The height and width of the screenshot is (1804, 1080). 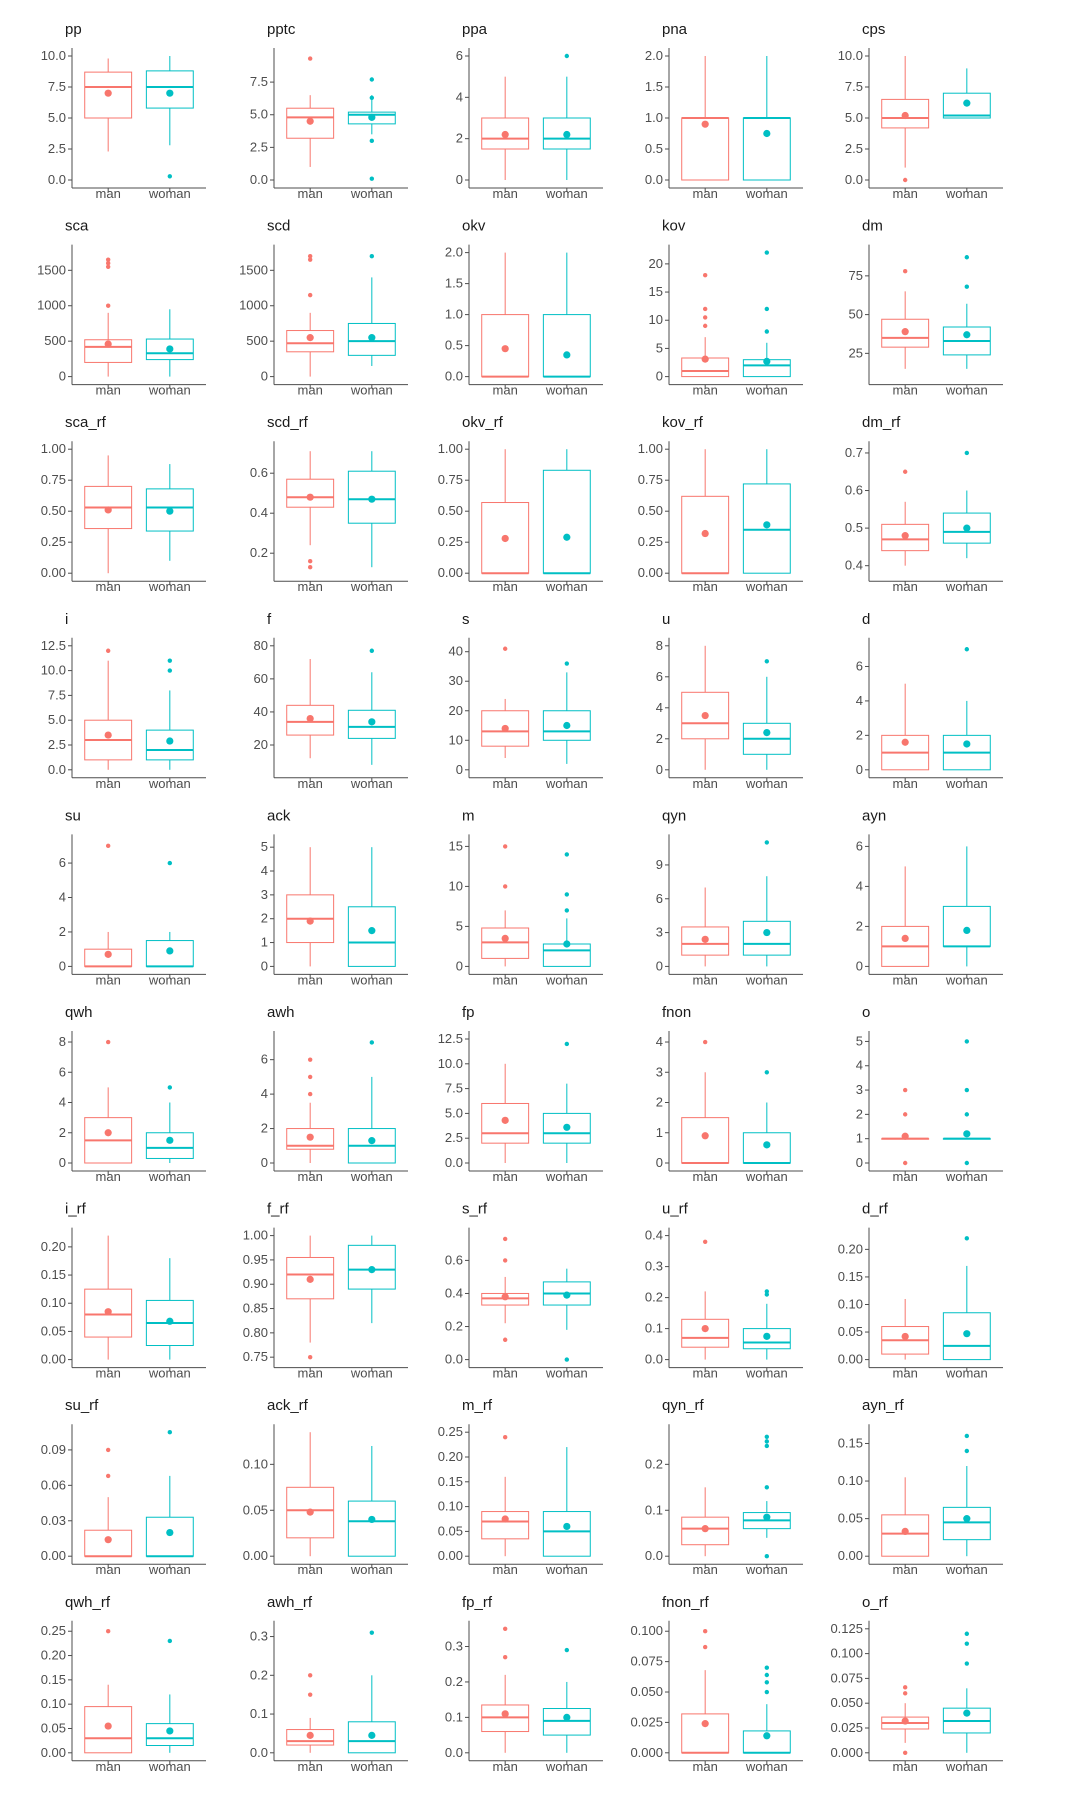 I want to click on y-tick-label: 1.0, so click(x=654, y=117).